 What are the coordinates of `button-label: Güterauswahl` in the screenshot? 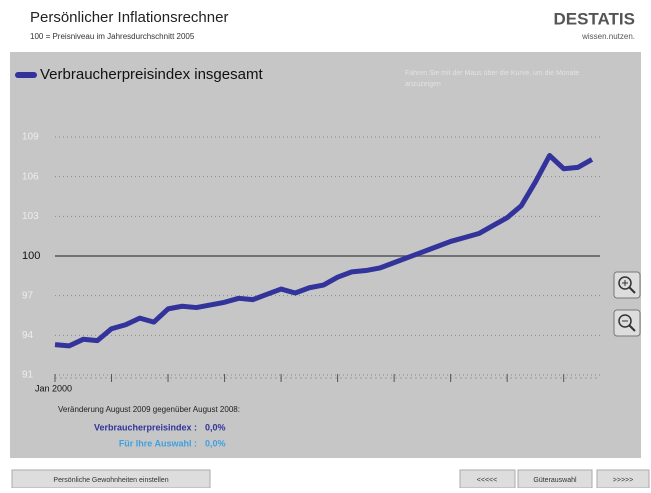 It's located at (555, 480).